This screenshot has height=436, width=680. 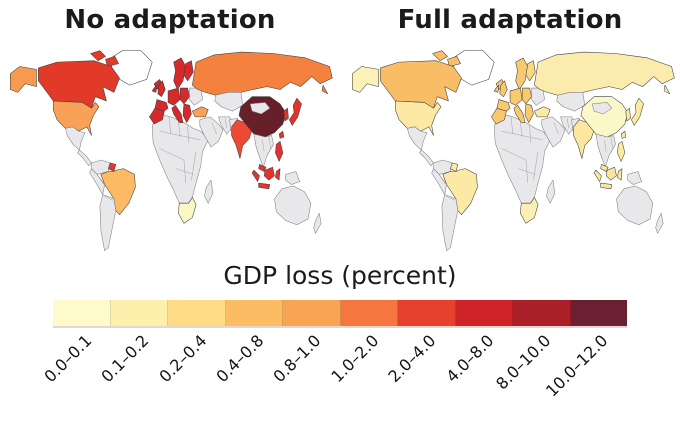 I want to click on legend-label-2: 0.2–0.4, so click(x=182, y=359).